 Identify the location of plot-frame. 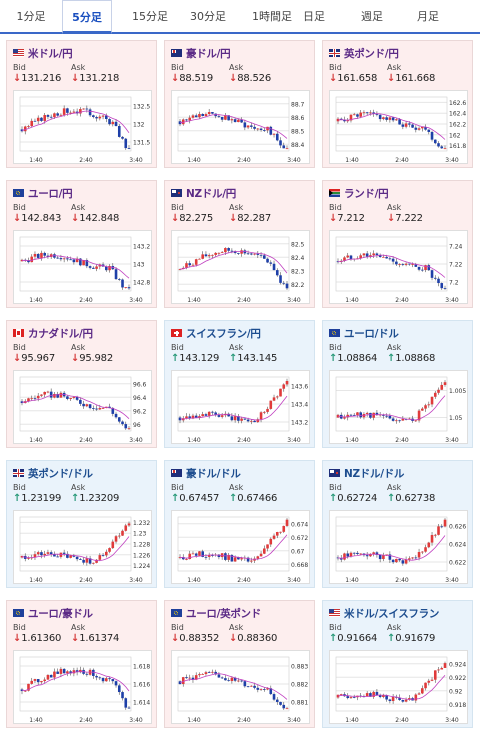
(391, 544).